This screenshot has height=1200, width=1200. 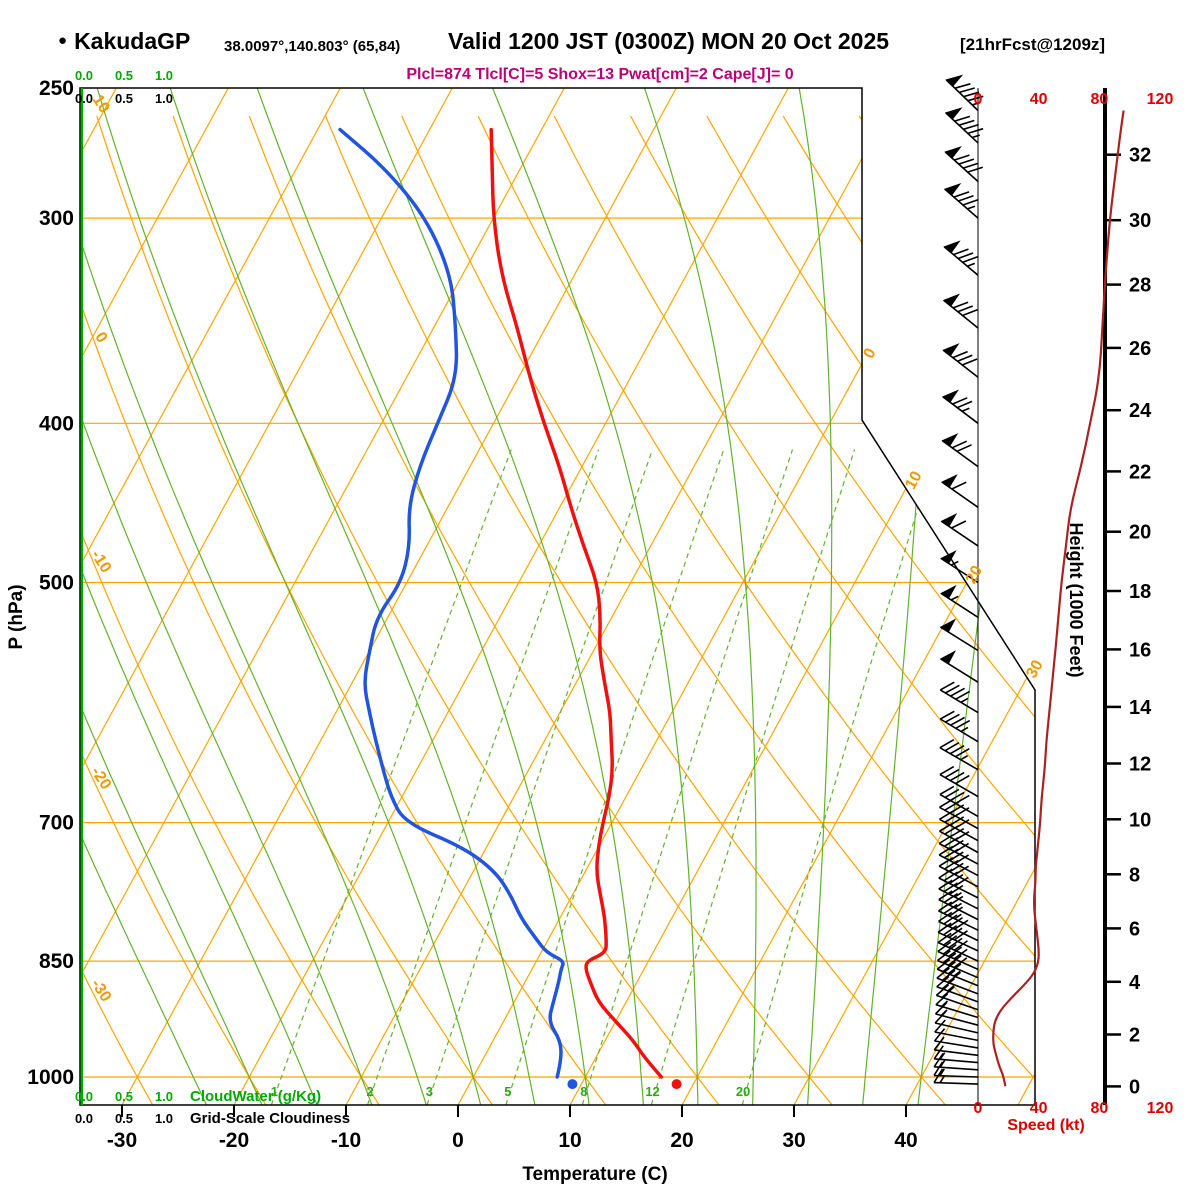 What do you see at coordinates (1140, 349) in the screenshot?
I see `svg-text: 26` at bounding box center [1140, 349].